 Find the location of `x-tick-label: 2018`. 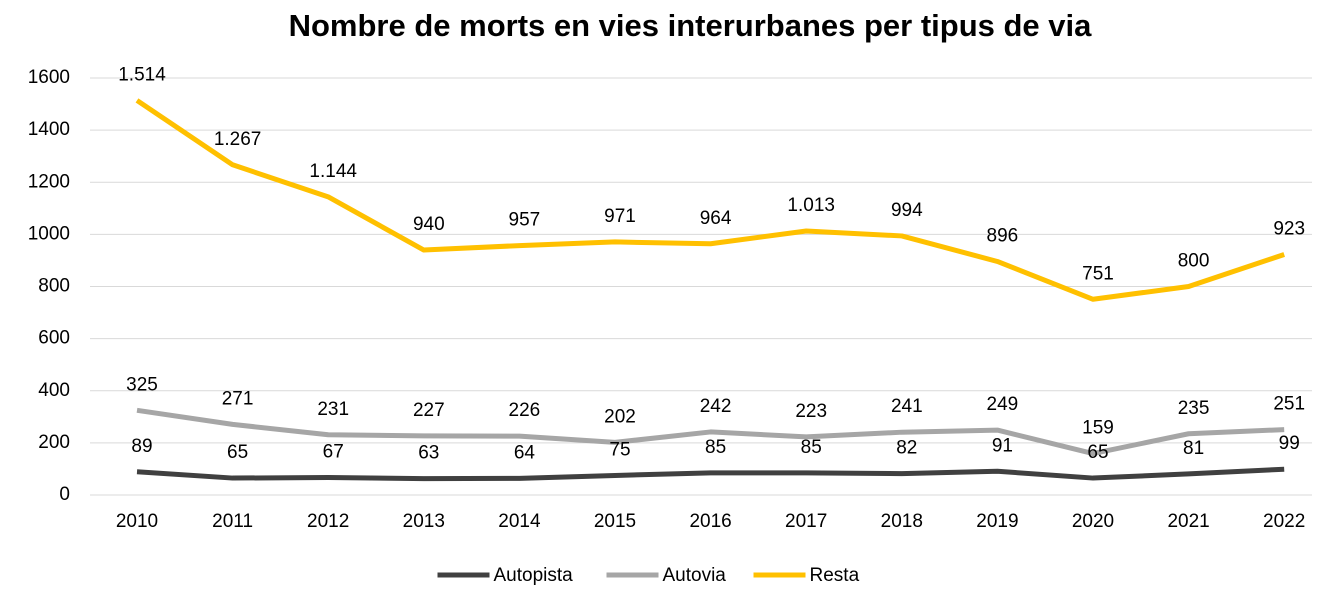

x-tick-label: 2018 is located at coordinates (902, 521).